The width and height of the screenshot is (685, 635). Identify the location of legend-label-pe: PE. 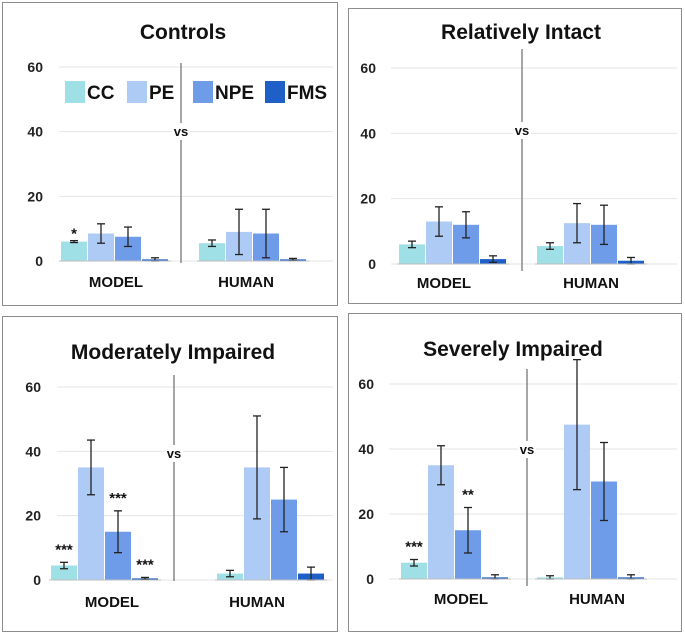
(161, 93).